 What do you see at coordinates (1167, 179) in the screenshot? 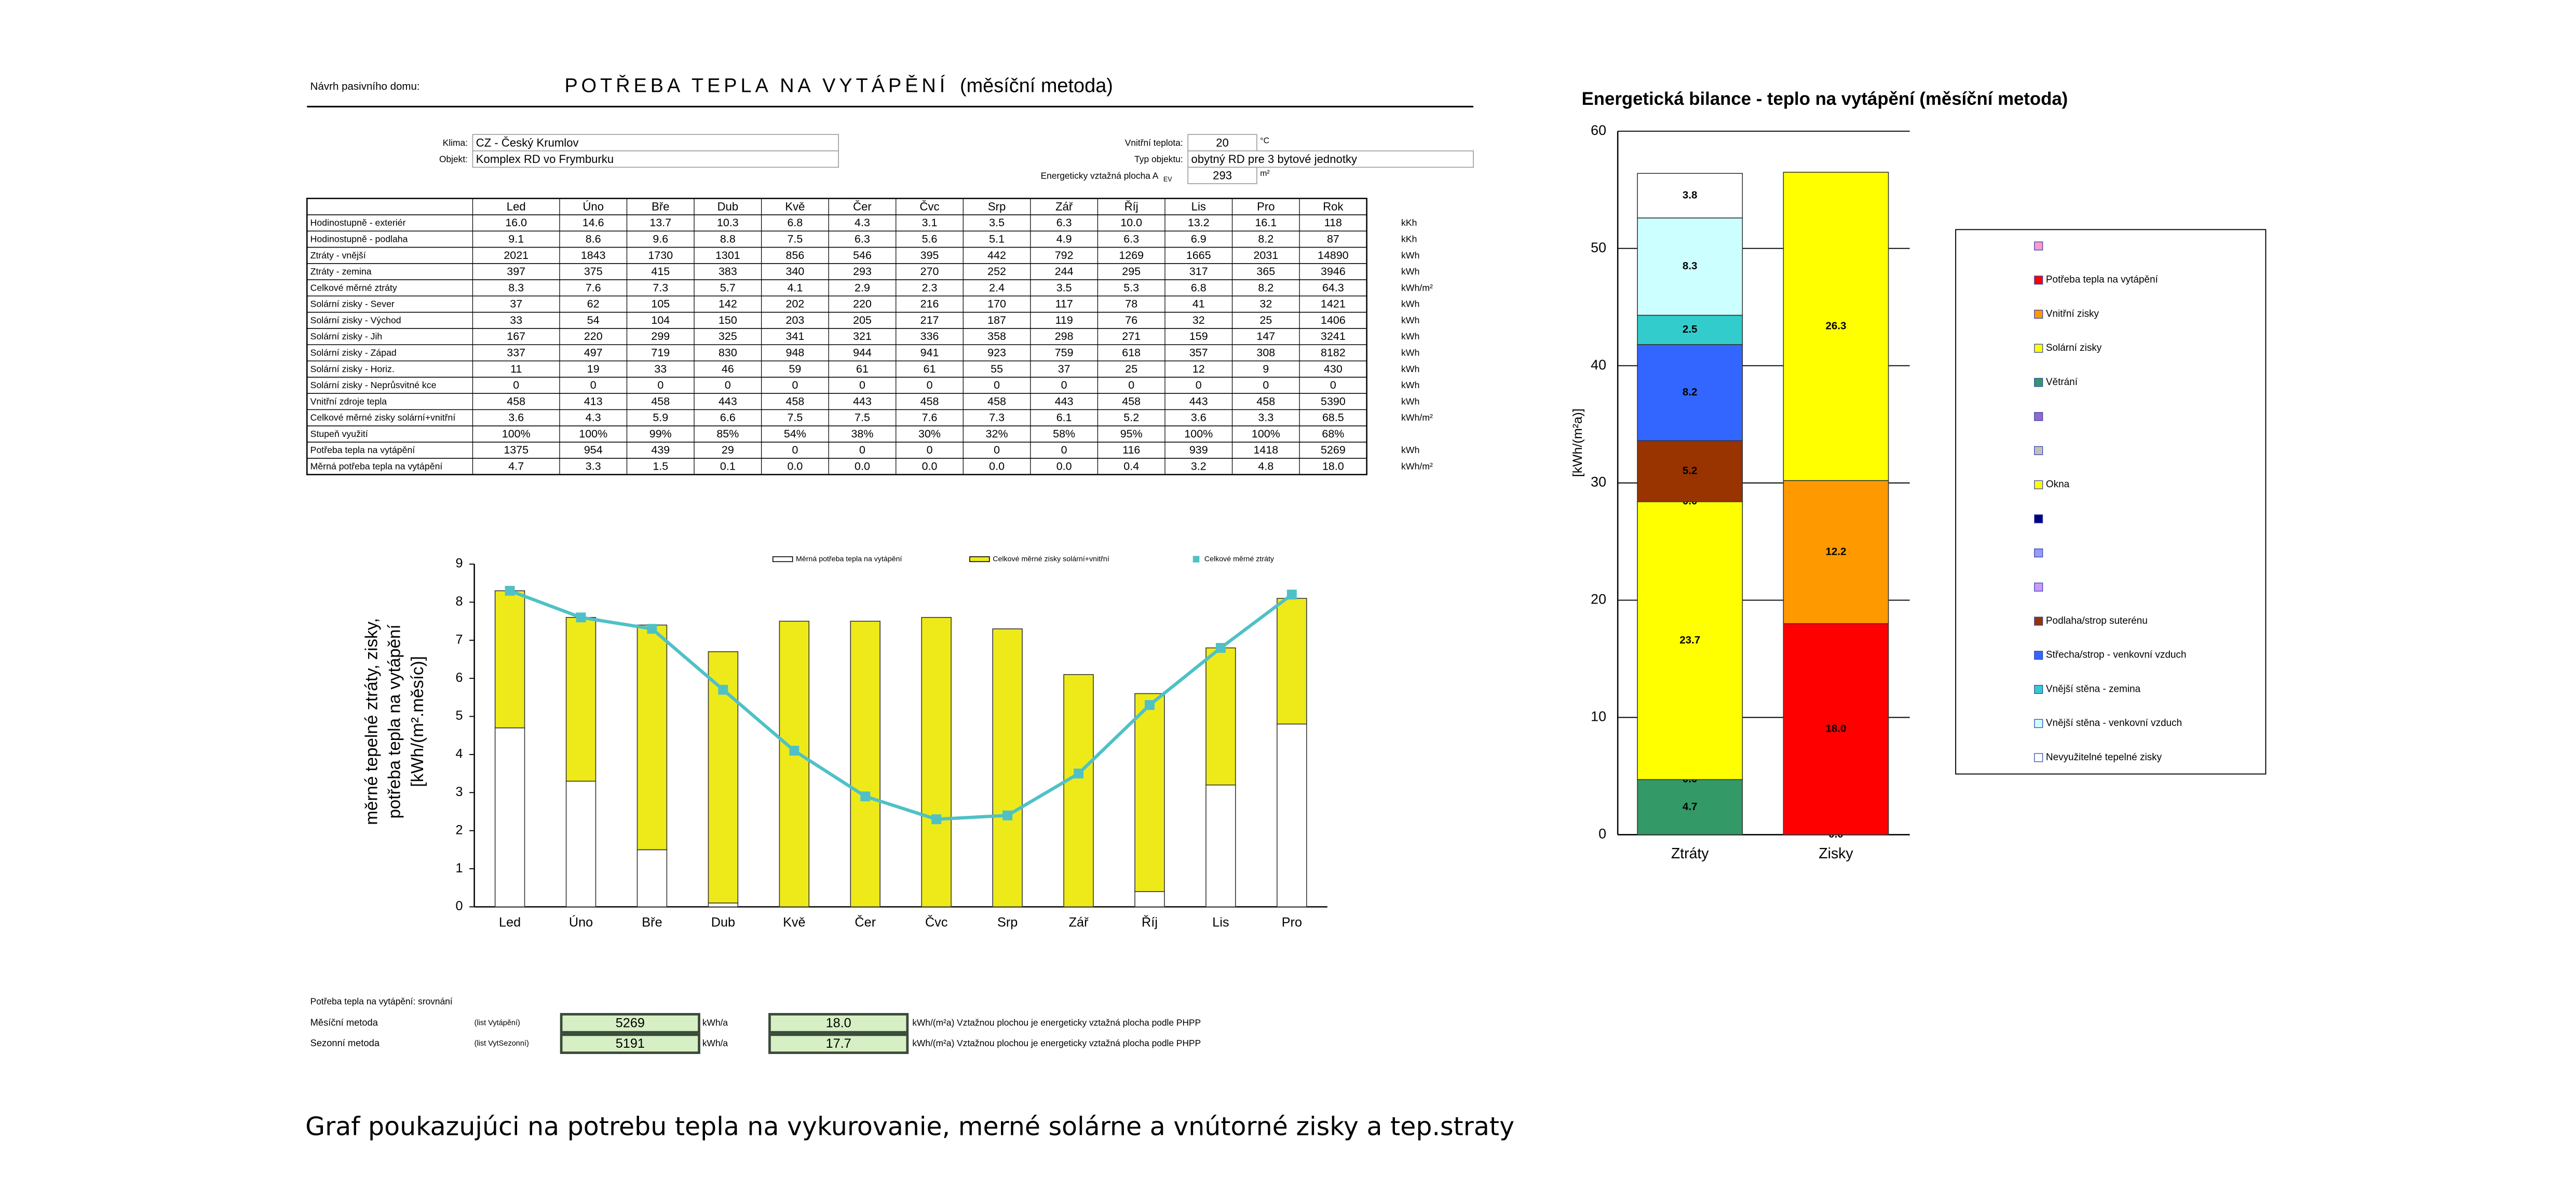
I see `input-label-sub: EV` at bounding box center [1167, 179].